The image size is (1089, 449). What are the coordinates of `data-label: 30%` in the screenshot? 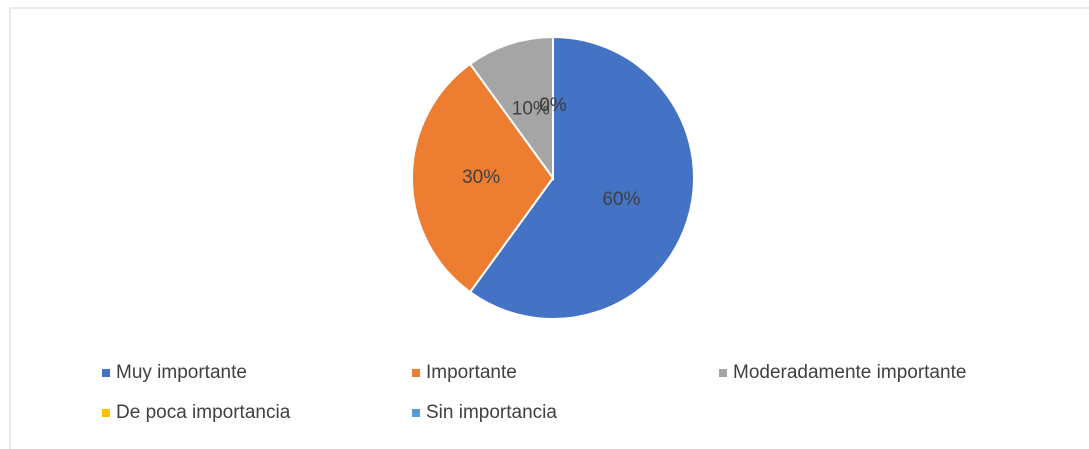 It's located at (481, 177).